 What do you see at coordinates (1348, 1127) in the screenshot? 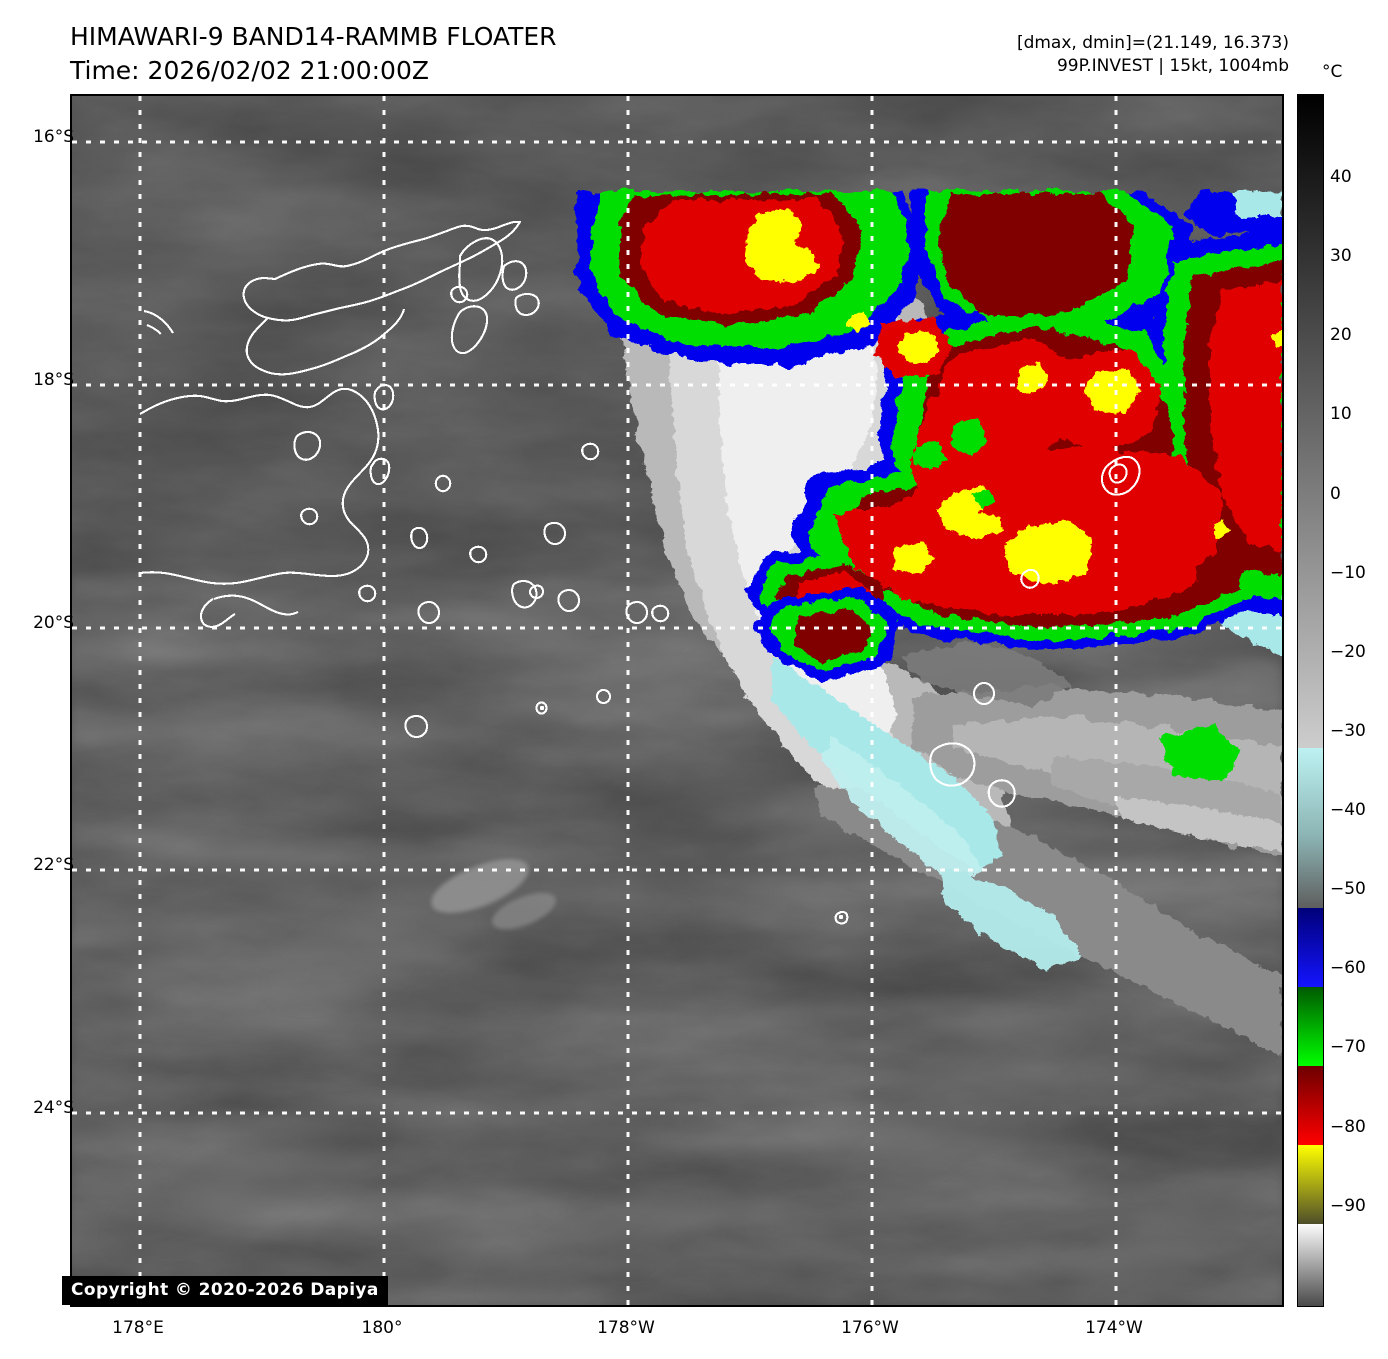
I see `colorbar-tick-12: −80` at bounding box center [1348, 1127].